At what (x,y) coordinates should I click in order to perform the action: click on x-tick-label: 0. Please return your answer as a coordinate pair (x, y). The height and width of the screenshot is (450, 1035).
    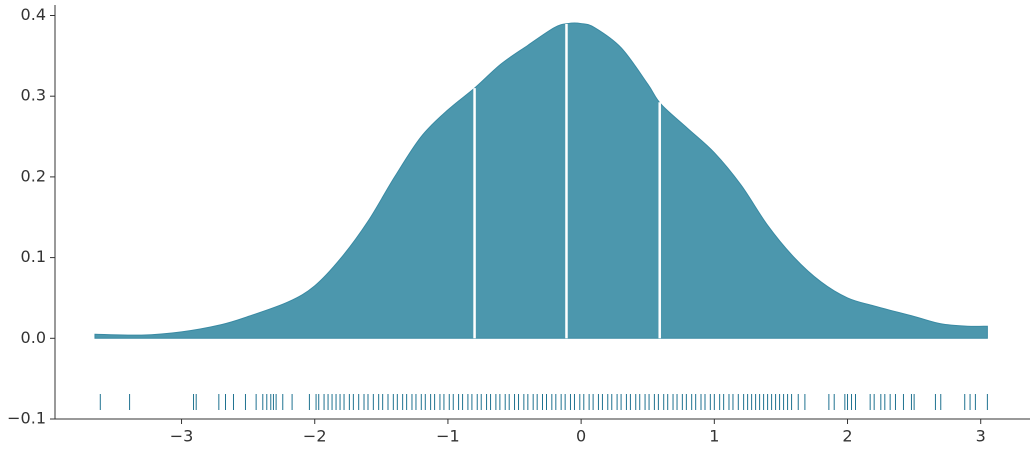
    Looking at the image, I should click on (581, 436).